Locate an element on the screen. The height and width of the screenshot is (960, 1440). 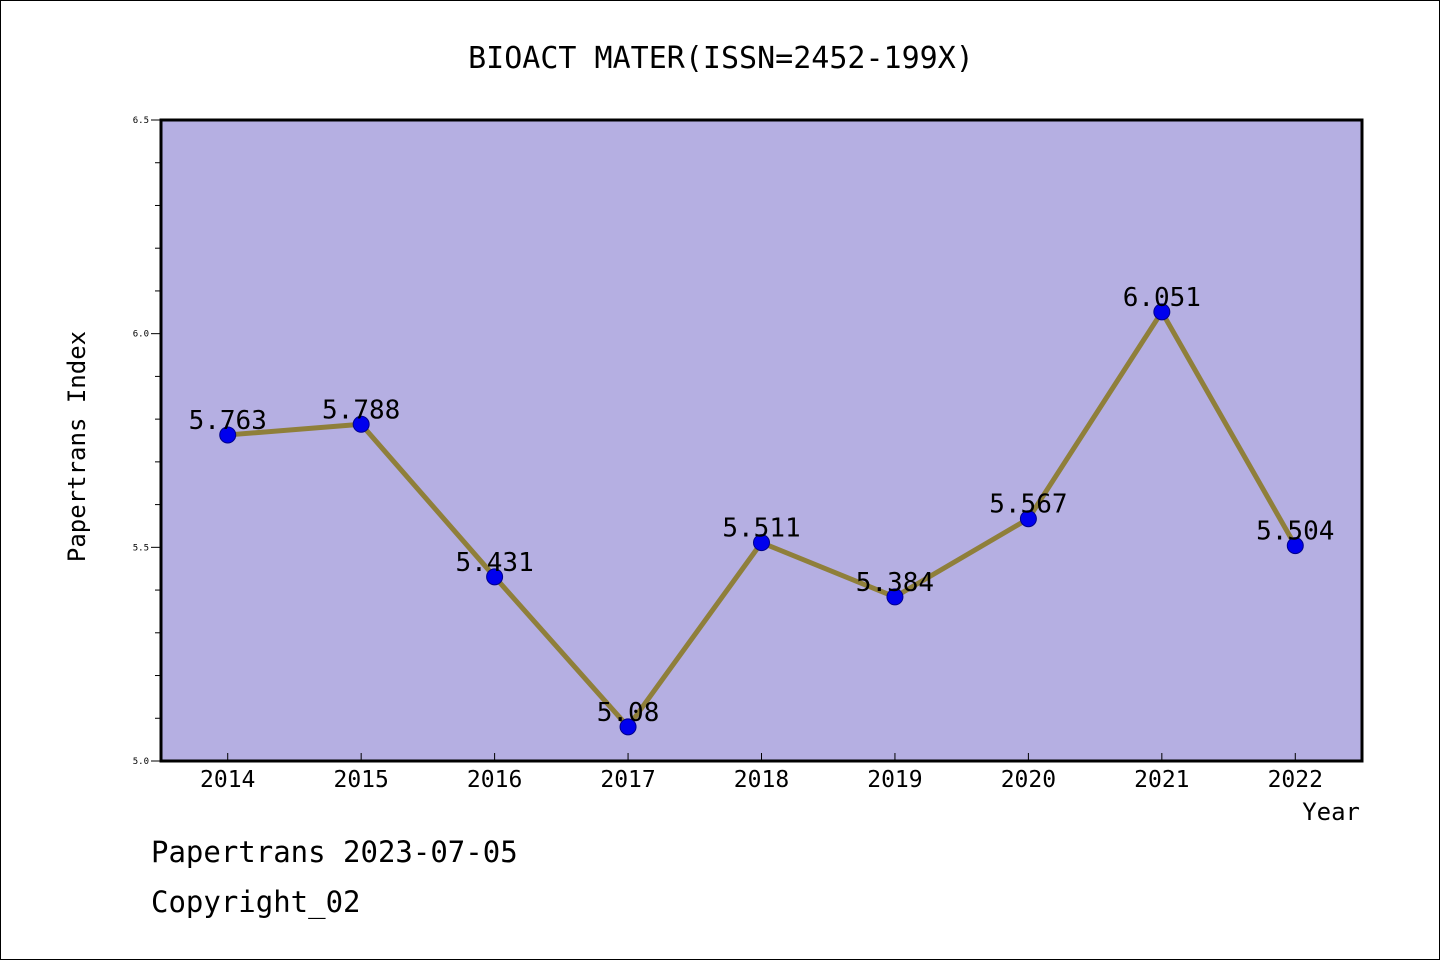
x-tick-label: 2021 is located at coordinates (1161, 780).